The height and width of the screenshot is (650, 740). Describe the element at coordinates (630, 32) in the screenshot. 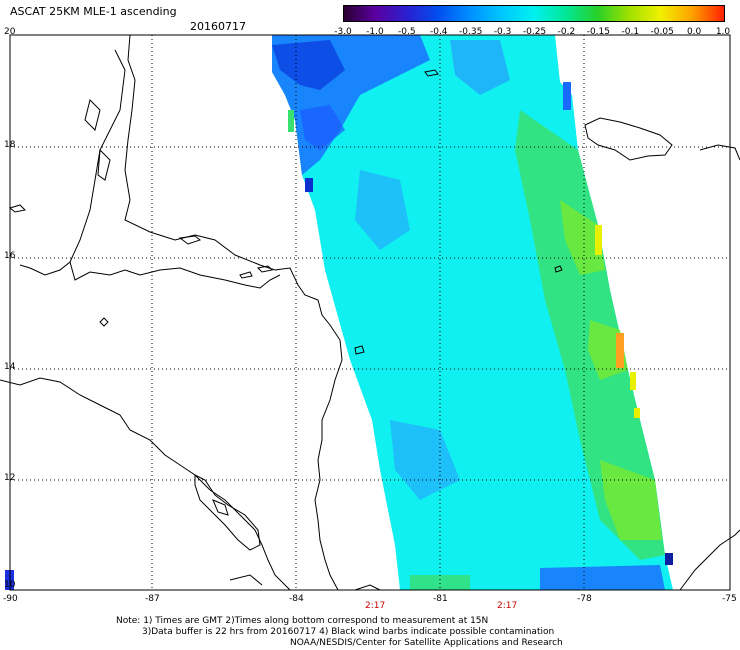

I see `colorbar-label: -0.1` at that location.